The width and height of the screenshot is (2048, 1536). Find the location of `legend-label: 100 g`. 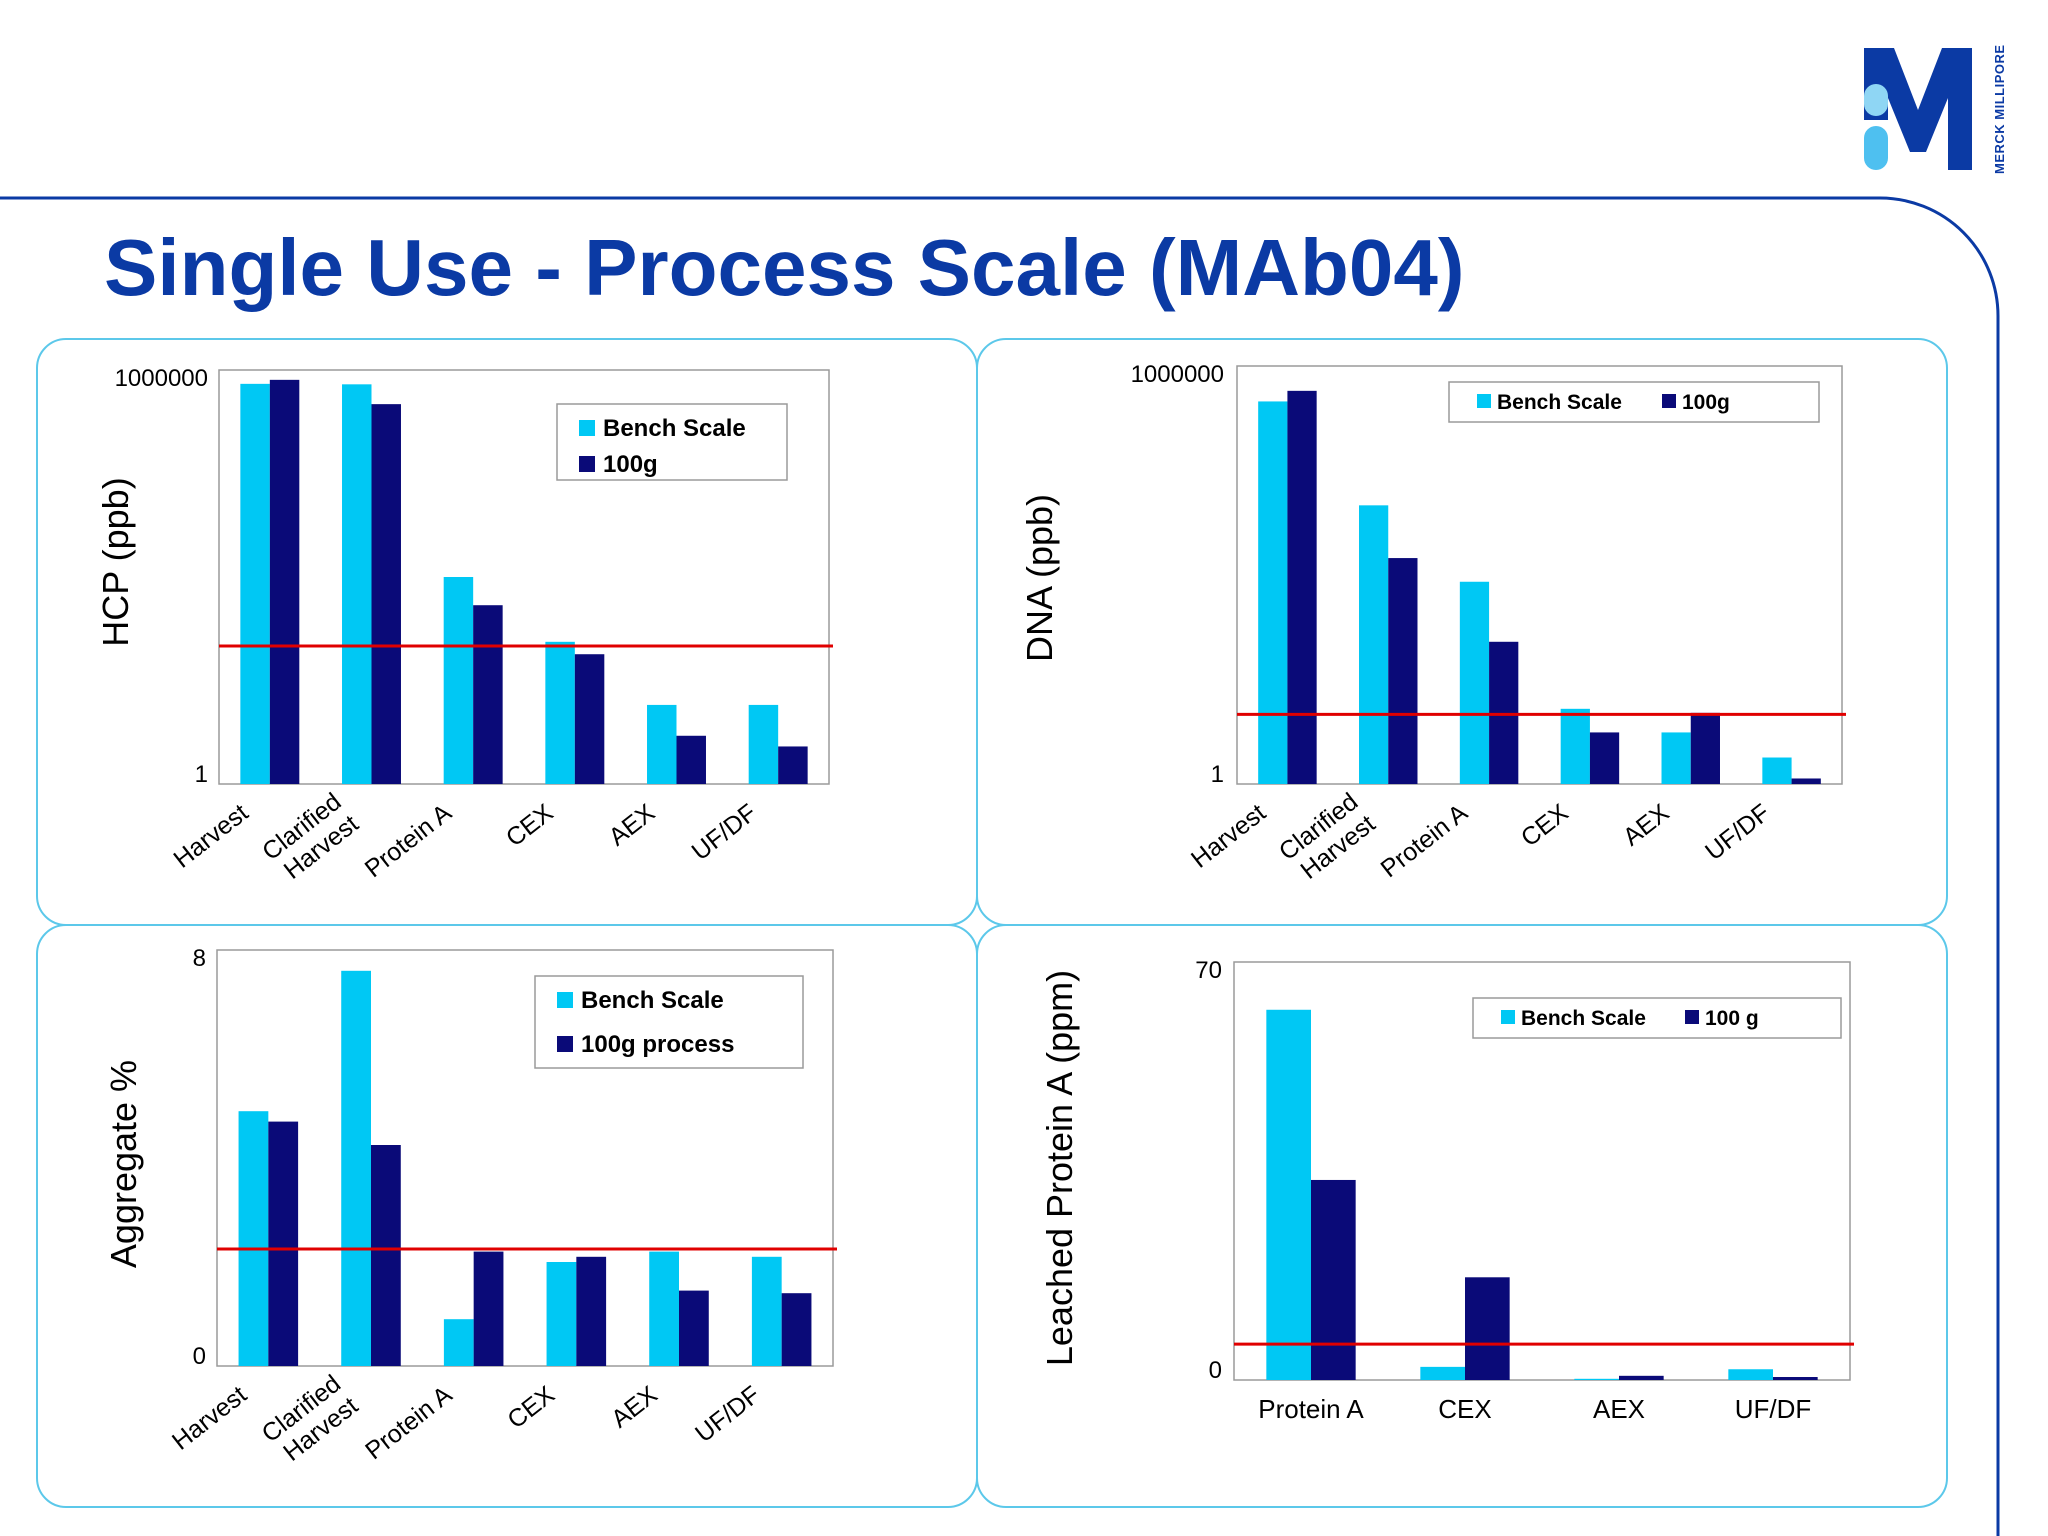

legend-label: 100 g is located at coordinates (1732, 1018).